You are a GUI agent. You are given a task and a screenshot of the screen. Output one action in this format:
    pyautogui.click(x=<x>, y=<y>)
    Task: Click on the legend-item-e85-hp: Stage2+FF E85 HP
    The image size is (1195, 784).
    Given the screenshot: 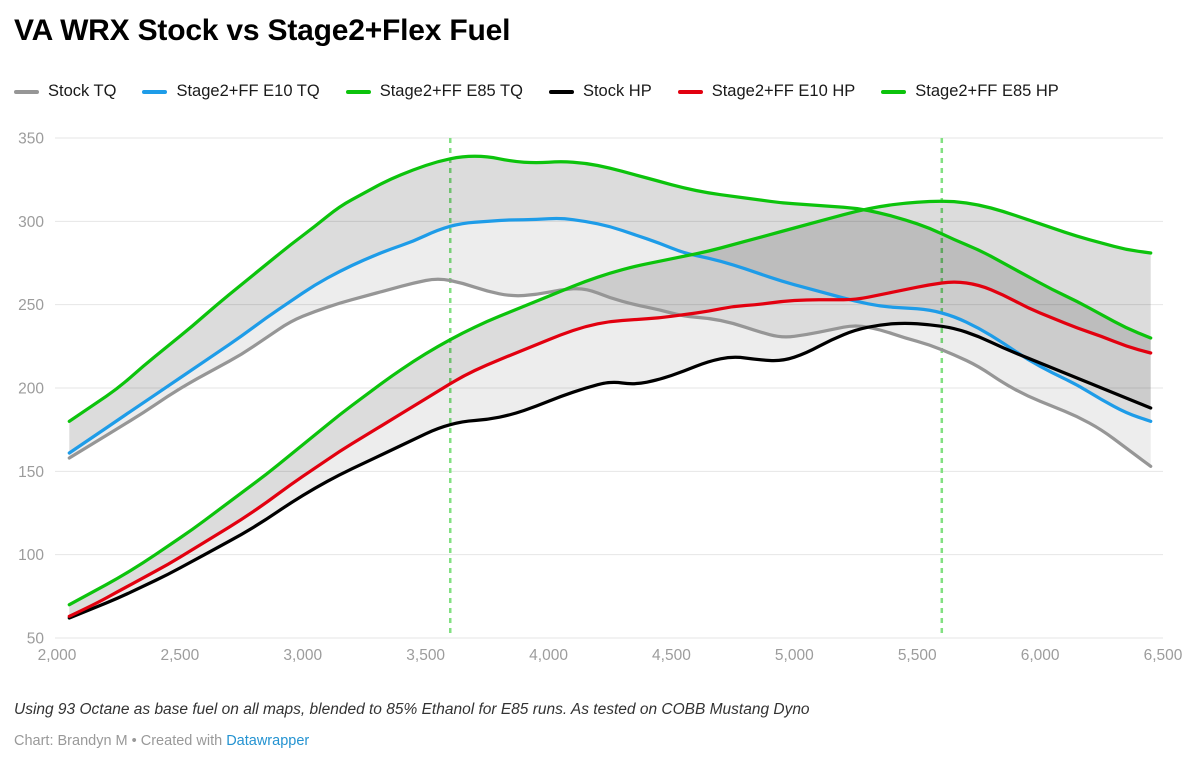 What is the action you would take?
    pyautogui.click(x=970, y=91)
    